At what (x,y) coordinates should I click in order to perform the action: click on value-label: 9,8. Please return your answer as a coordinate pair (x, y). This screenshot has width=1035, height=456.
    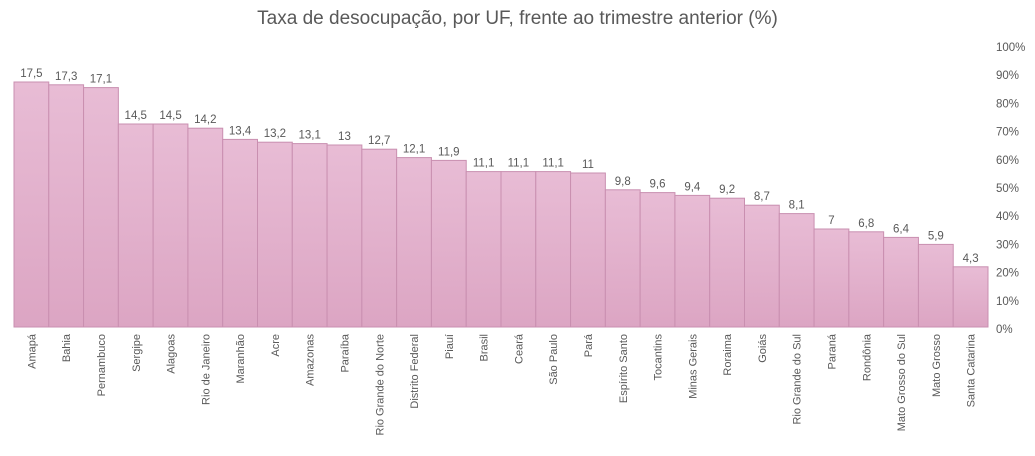
    Looking at the image, I should click on (623, 182).